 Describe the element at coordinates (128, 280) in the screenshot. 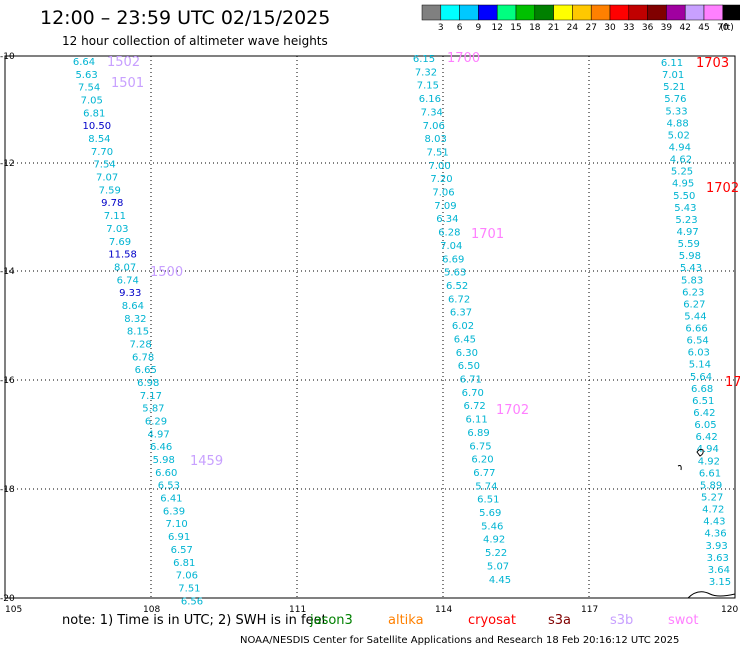

I see `swh-value-label: 6.74` at that location.